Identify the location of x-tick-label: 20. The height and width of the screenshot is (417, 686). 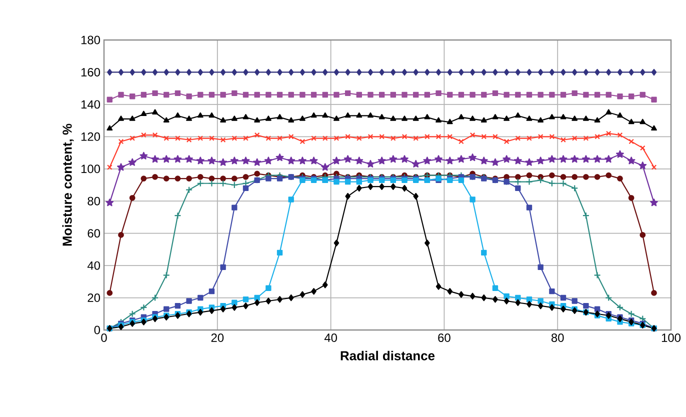
(217, 338).